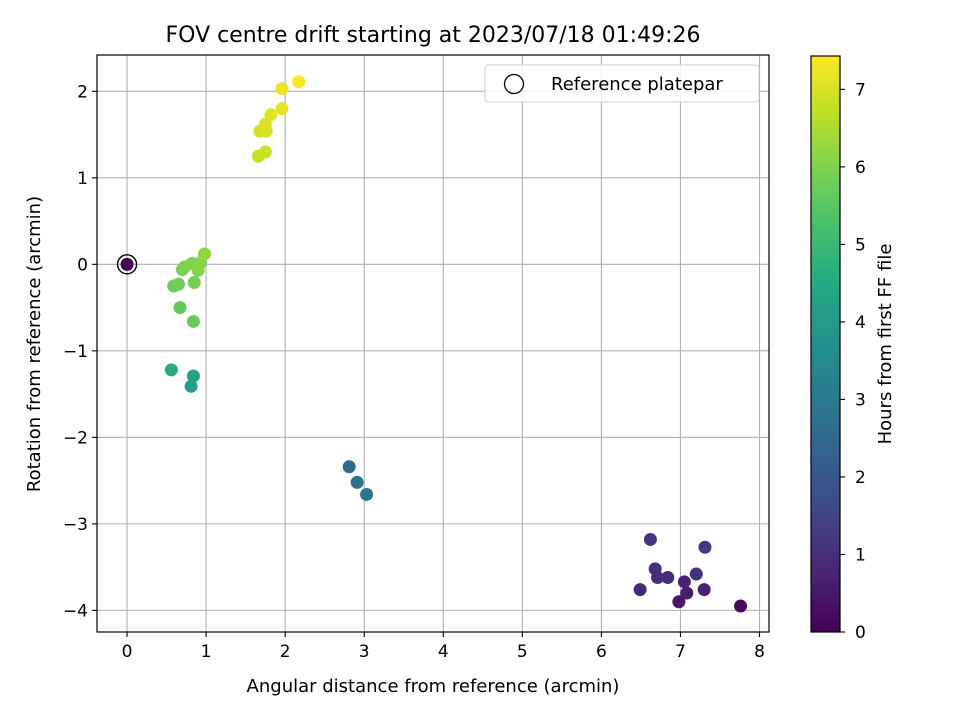  Describe the element at coordinates (82, 179) in the screenshot. I see `y-tick-label: 1` at that location.